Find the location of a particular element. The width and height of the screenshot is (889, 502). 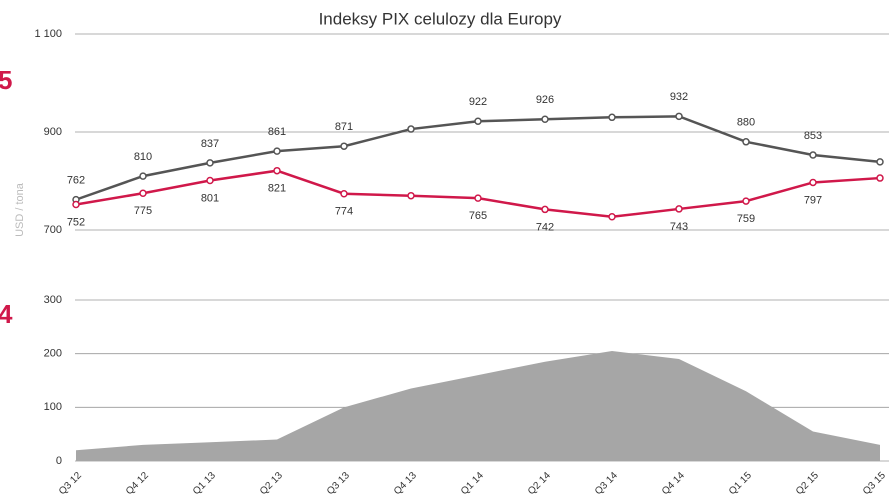

x-tick-label: Q3 13 is located at coordinates (338, 483).